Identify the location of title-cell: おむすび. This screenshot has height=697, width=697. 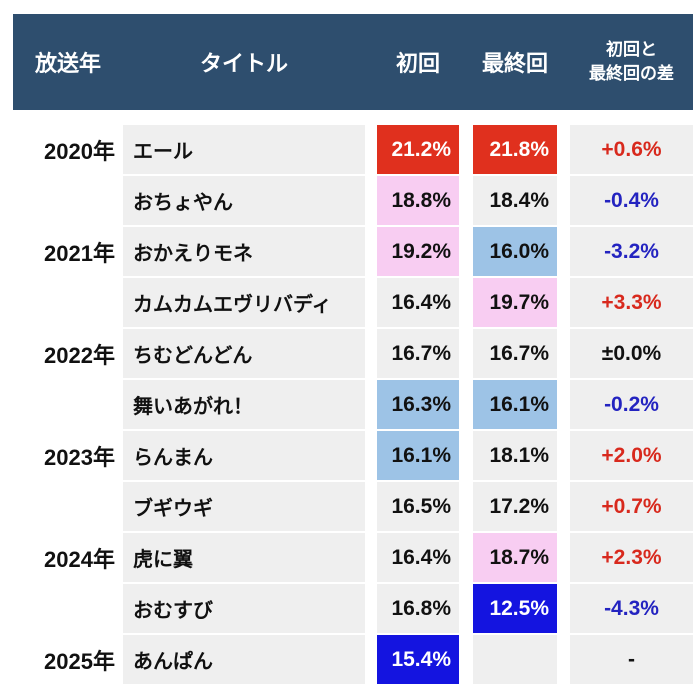
(244, 608).